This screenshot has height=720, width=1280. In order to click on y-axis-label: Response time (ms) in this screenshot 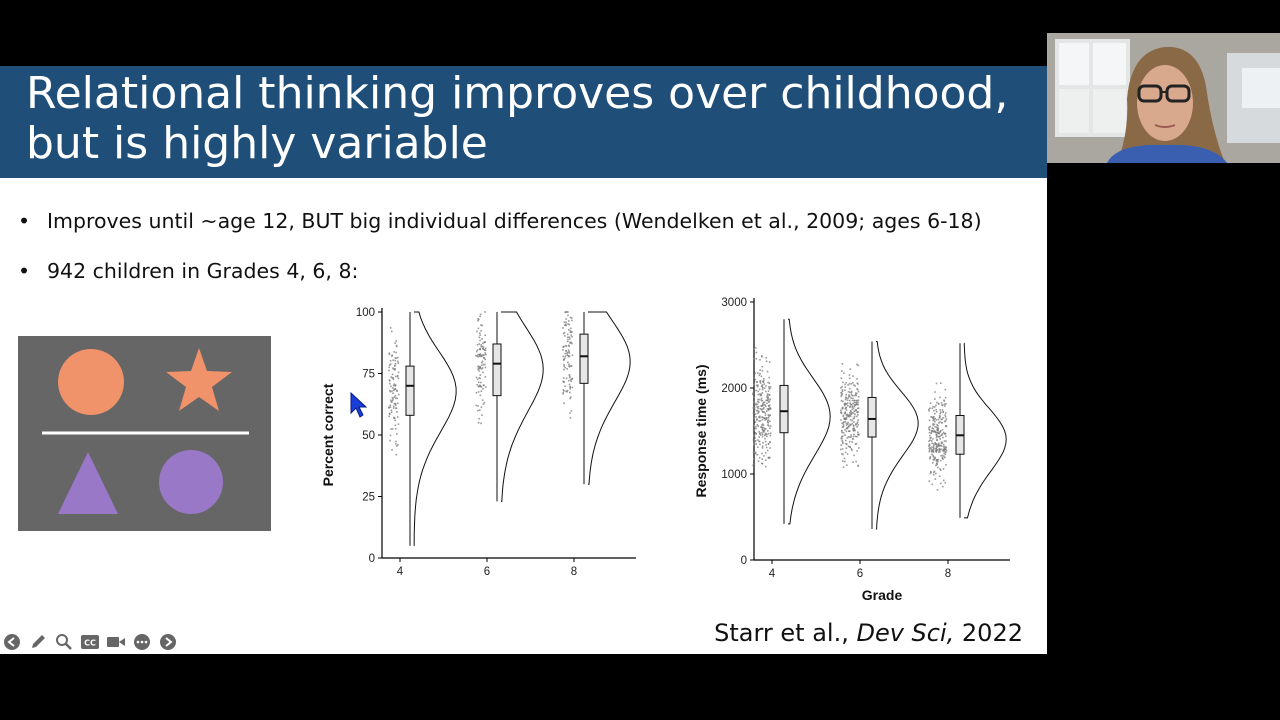, I will do `click(701, 430)`.